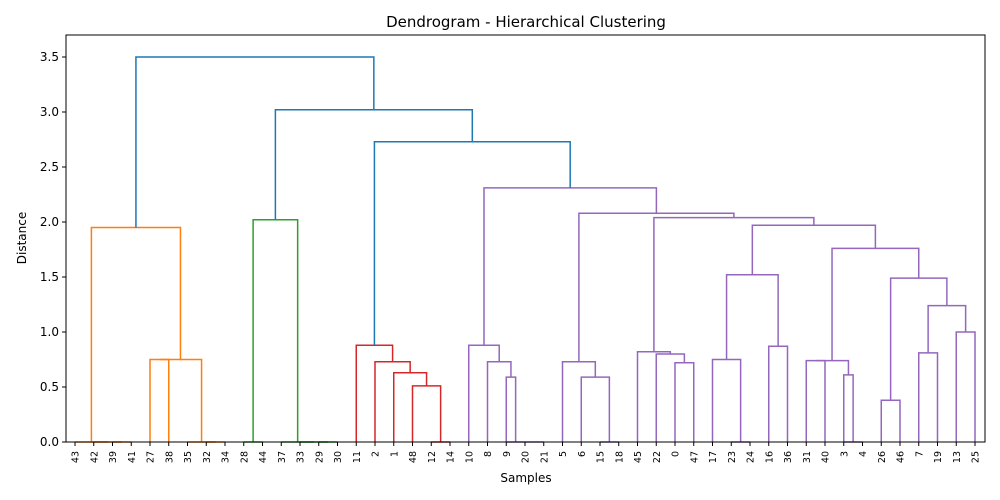  Describe the element at coordinates (376, 454) in the screenshot. I see `leaf-label: 2` at that location.